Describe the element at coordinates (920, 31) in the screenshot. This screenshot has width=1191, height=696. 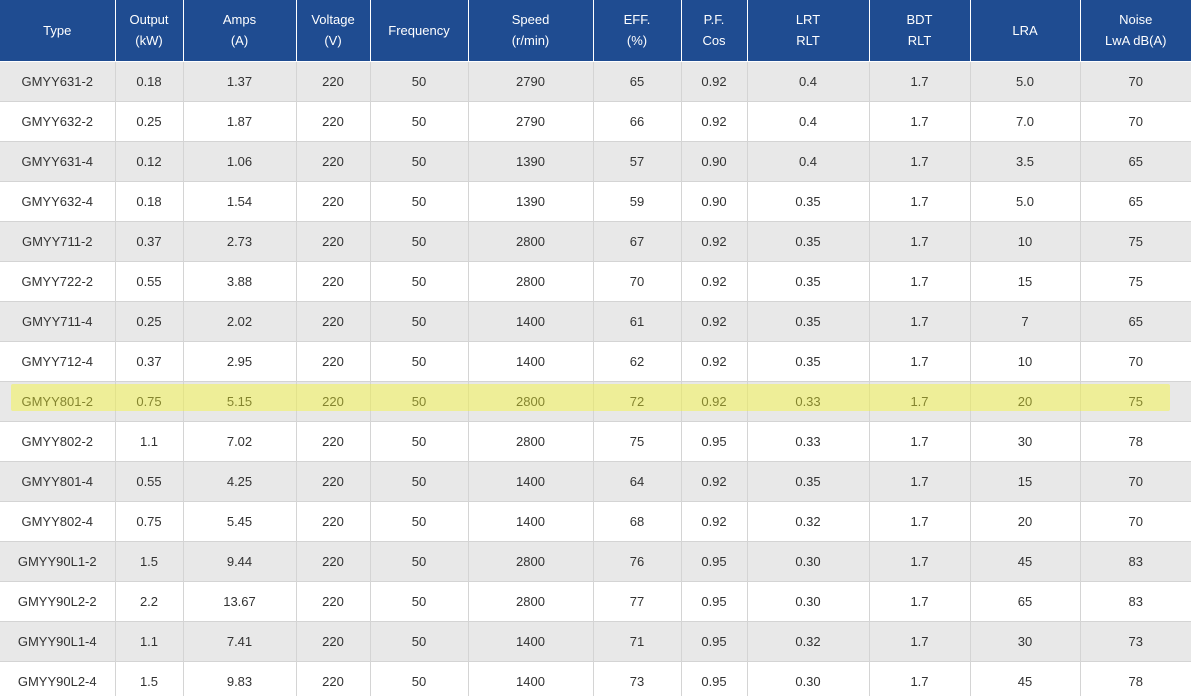
I see `header-bdt-rlt: BDT RLT` at that location.